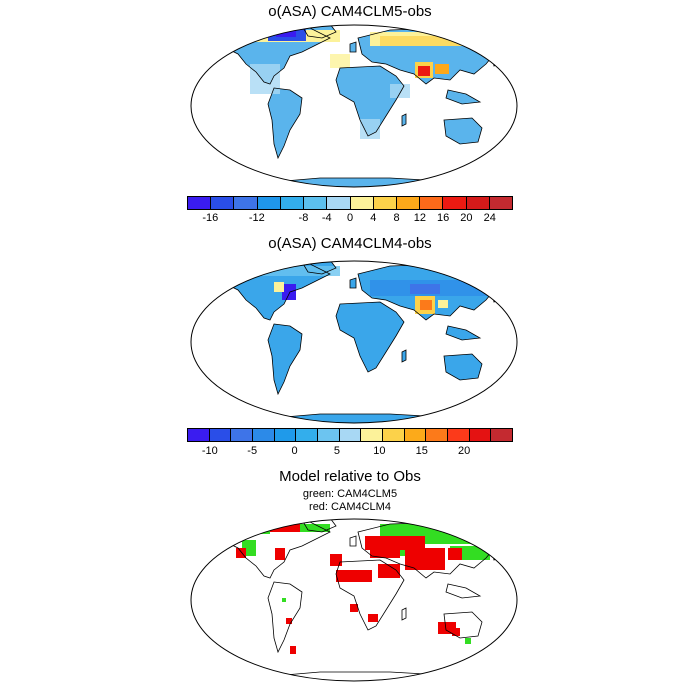  I want to click on colorbar-tick-label: -16, so click(210, 218).